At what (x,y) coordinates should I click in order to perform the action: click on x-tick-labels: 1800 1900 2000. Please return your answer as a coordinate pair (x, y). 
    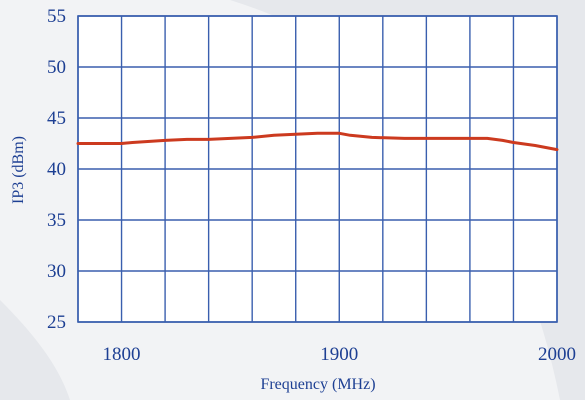
    Looking at the image, I should click on (339, 354).